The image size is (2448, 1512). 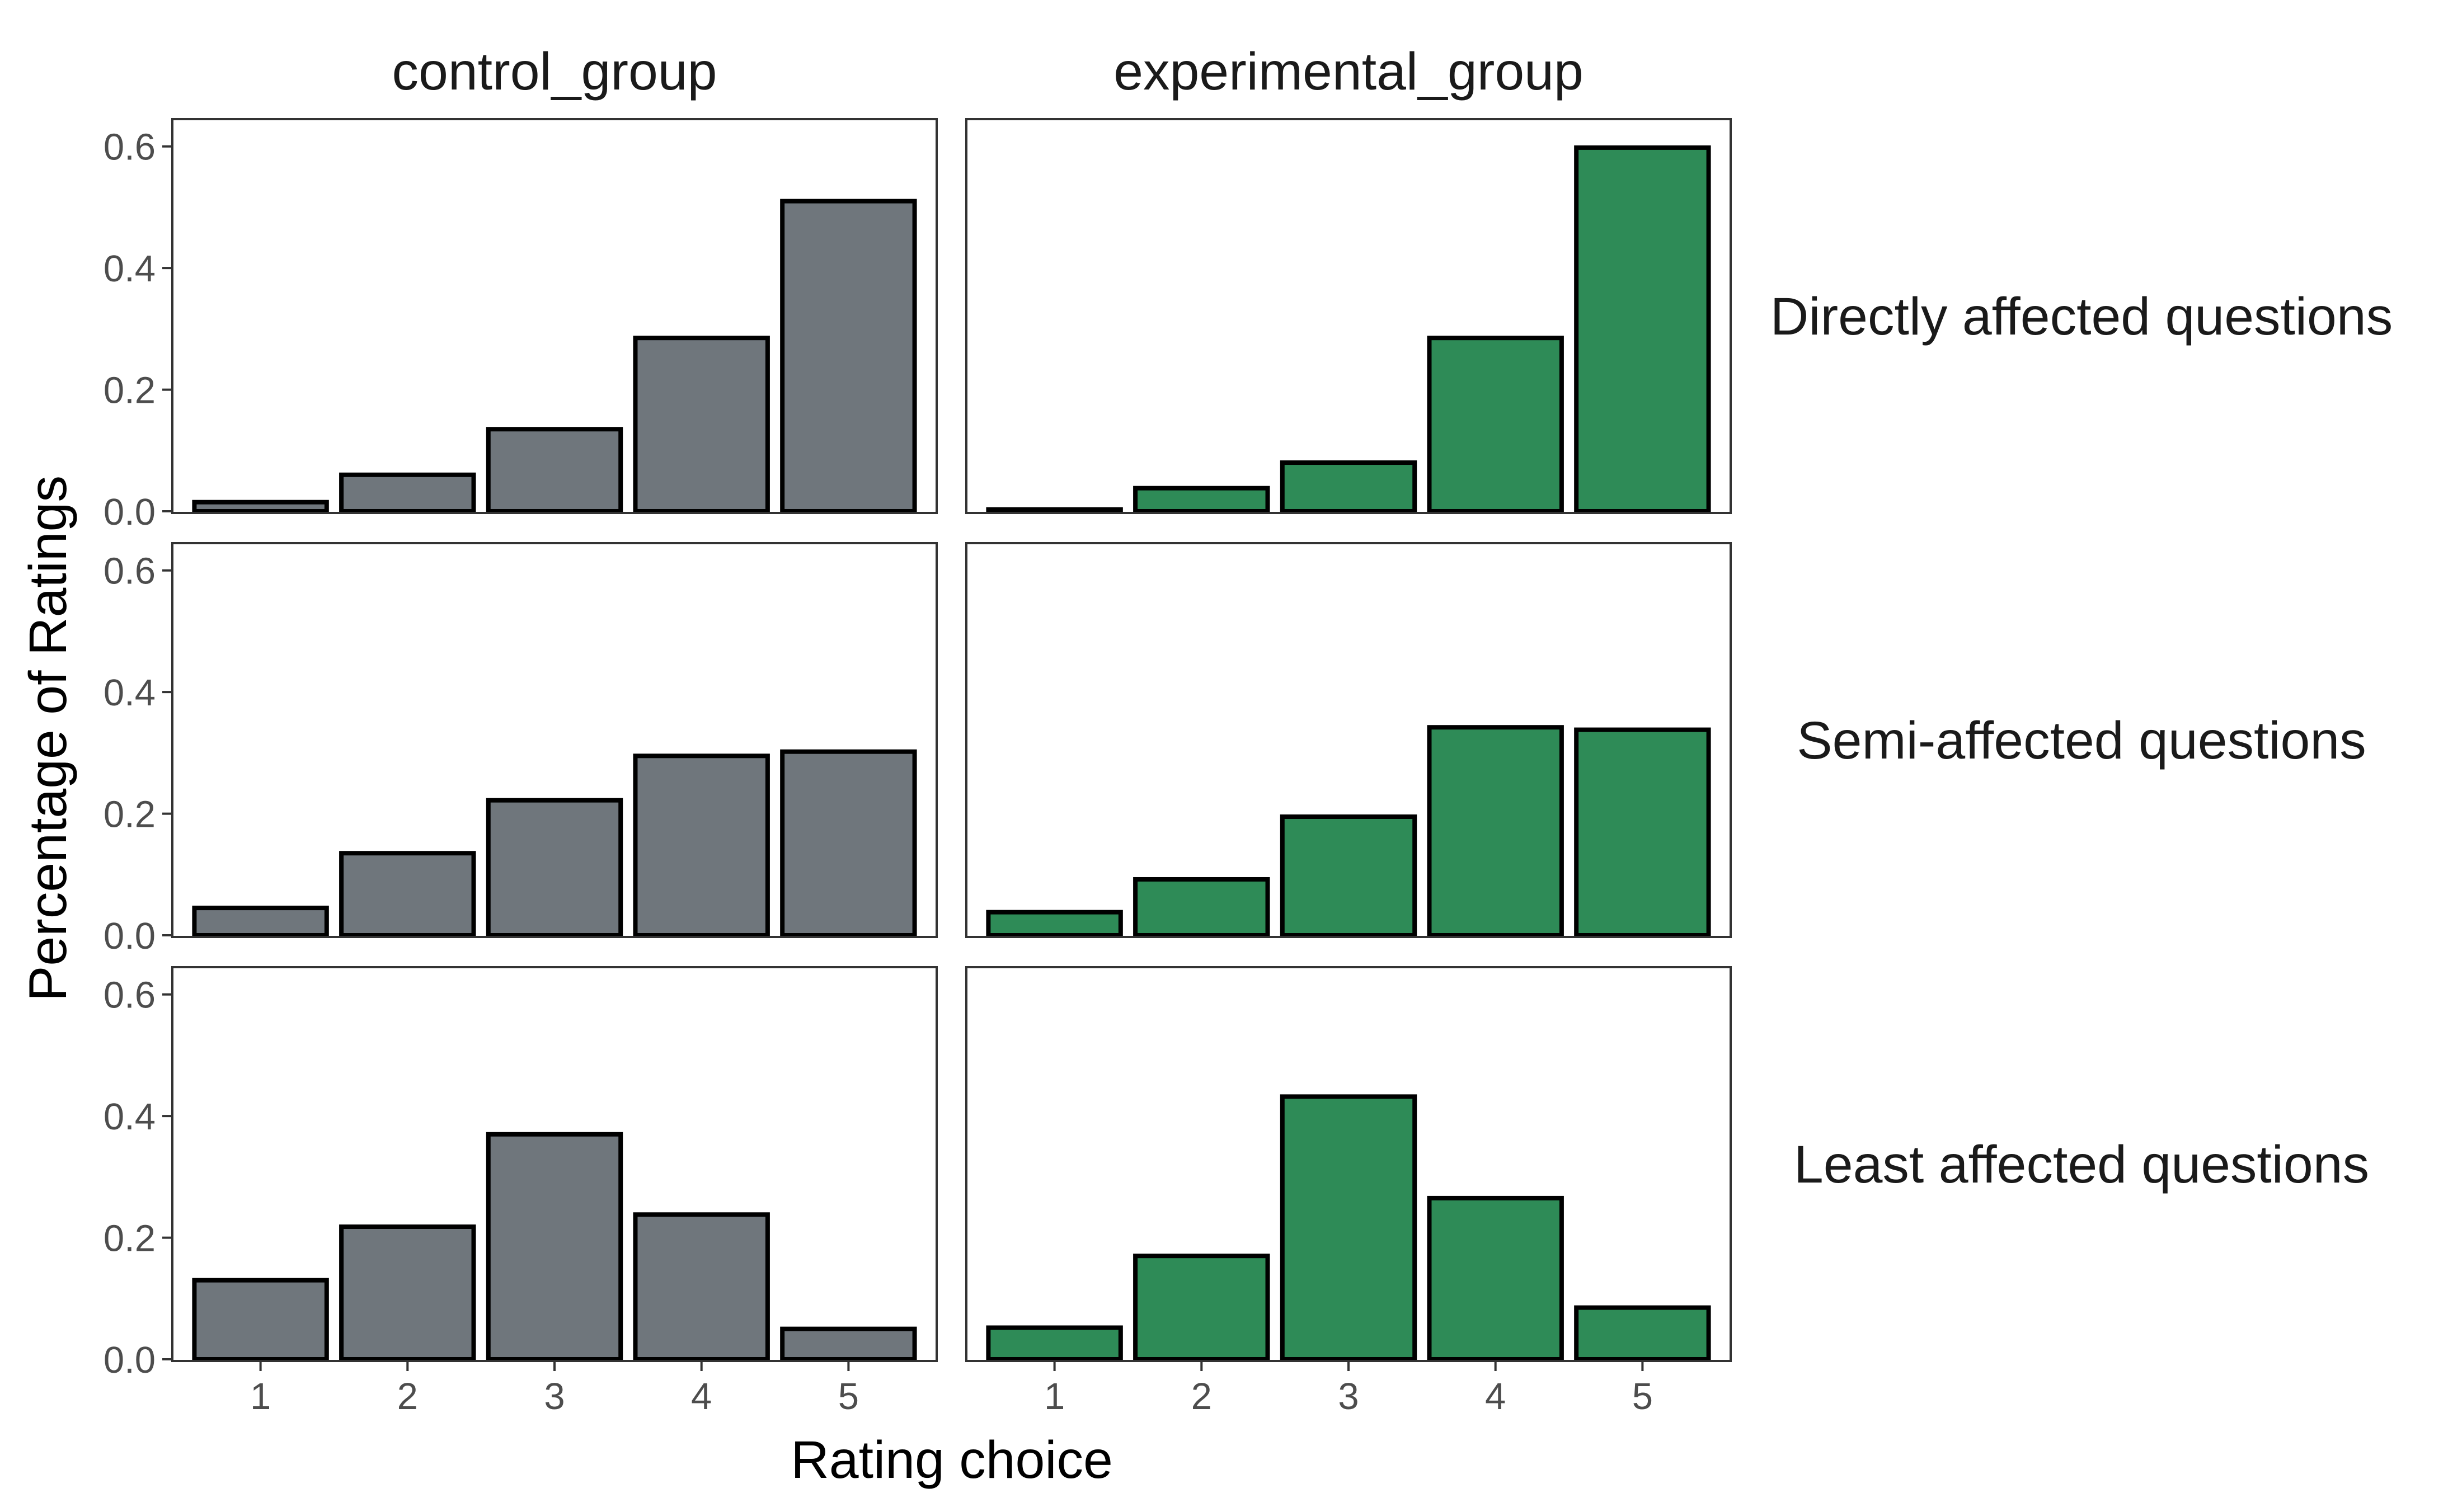 I want to click on x-tick-label-experimental-group-1: 1, so click(x=1054, y=1397).